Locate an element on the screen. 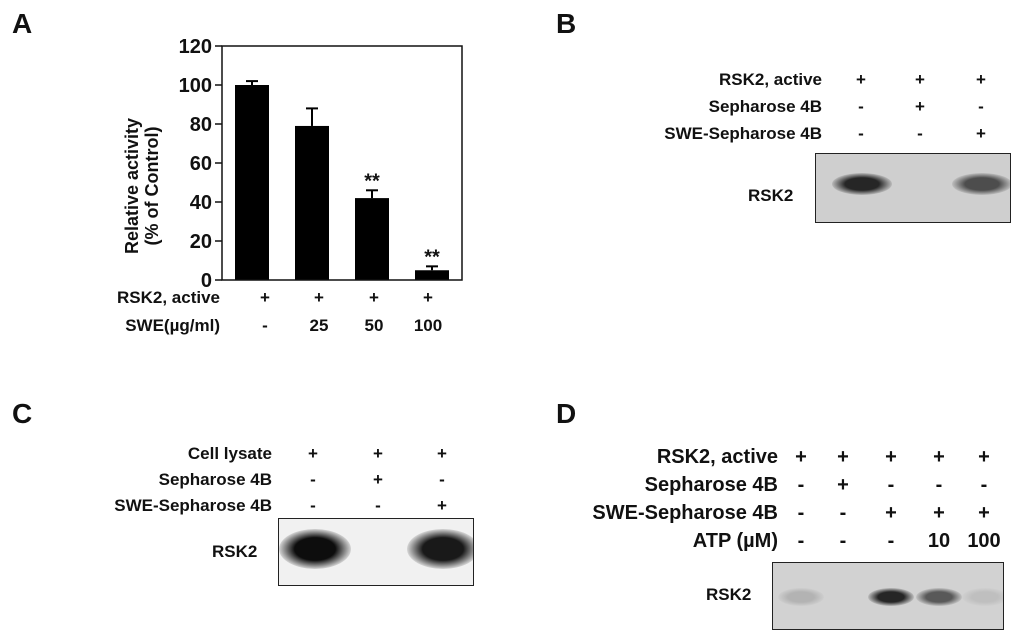 Image resolution: width=1024 pixels, height=638 pixels. y-tick-label: 80 is located at coordinates (201, 125).